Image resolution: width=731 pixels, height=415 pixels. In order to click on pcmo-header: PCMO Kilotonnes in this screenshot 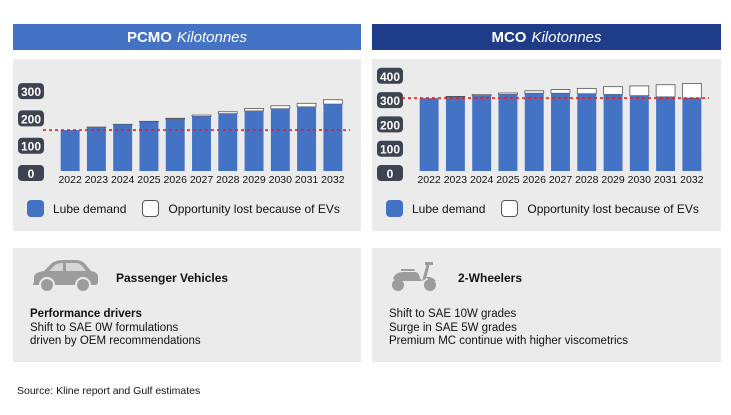, I will do `click(187, 37)`.